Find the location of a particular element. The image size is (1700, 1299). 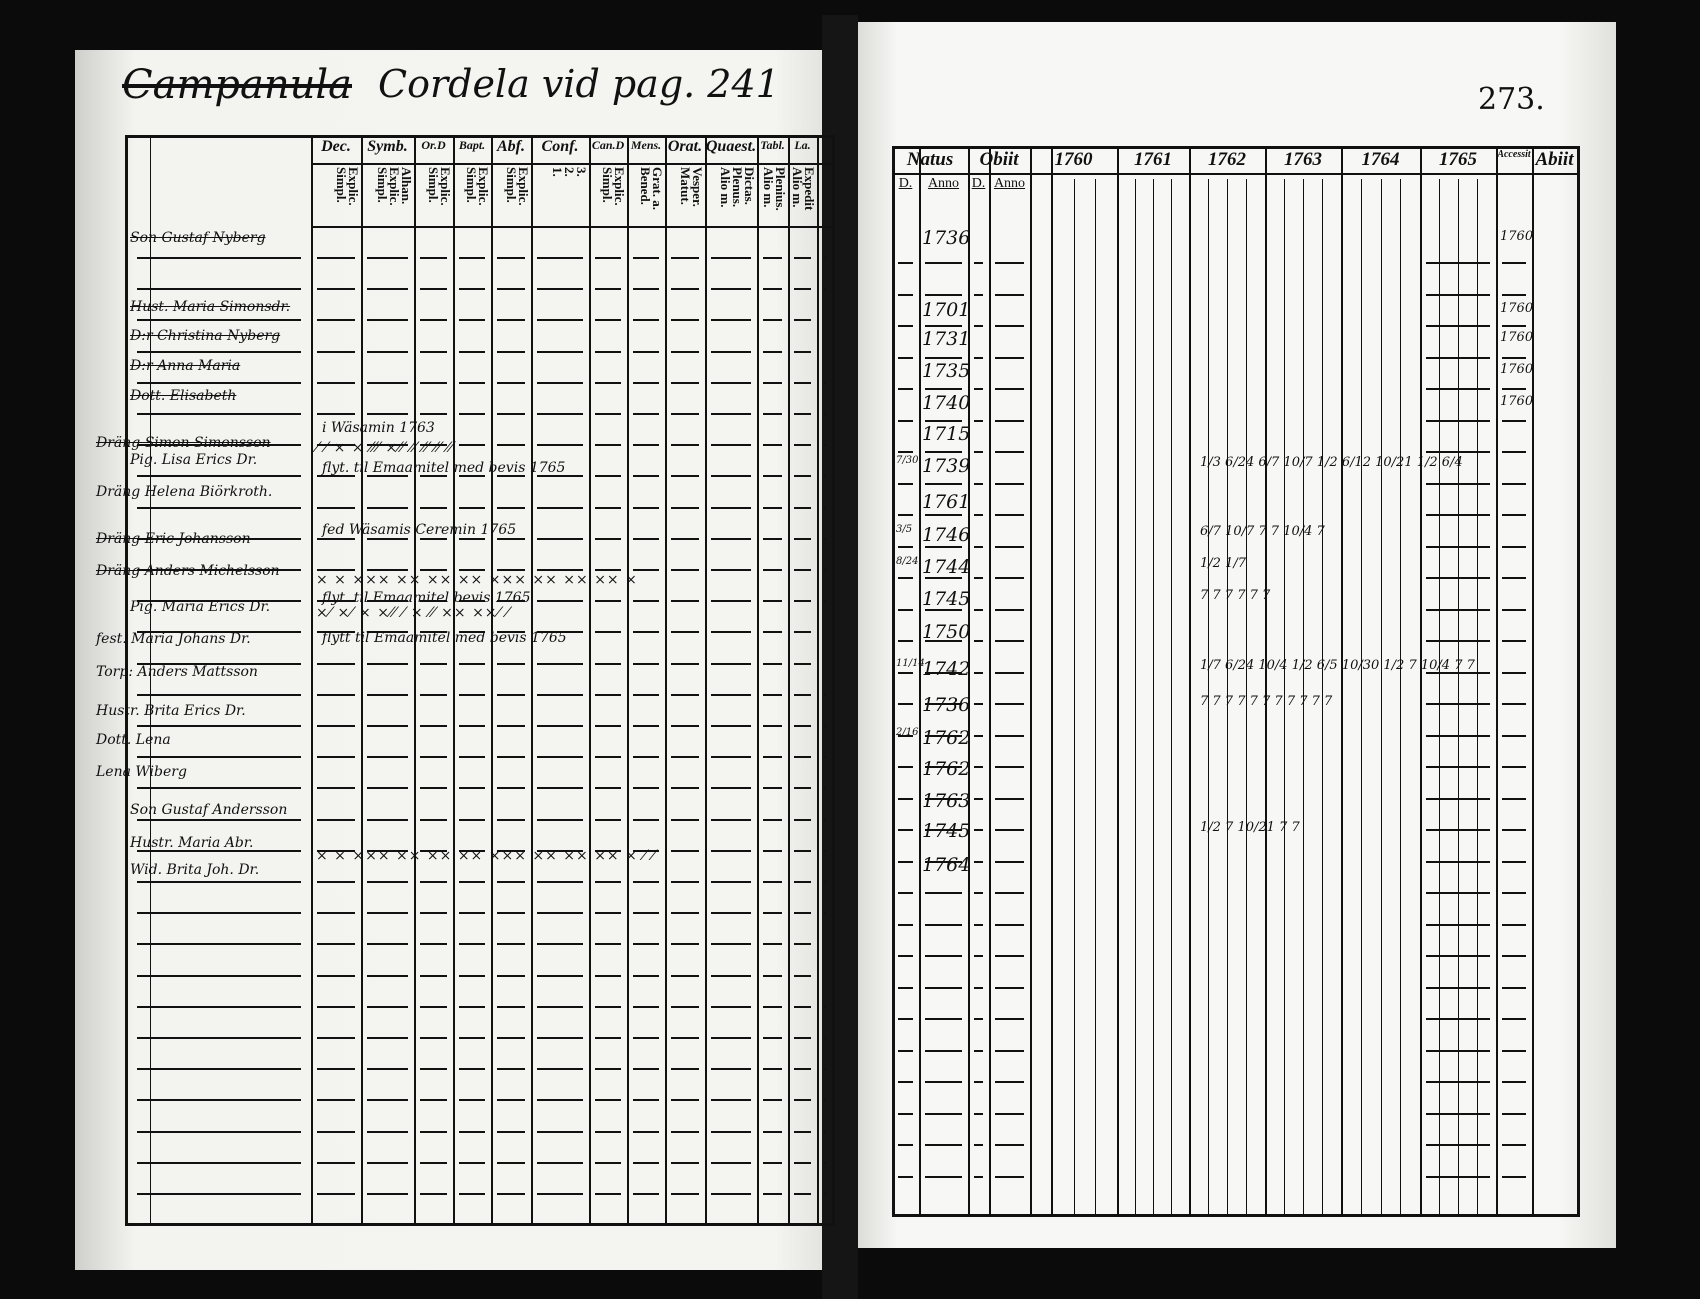

column-header: Abiit is located at coordinates (1554, 159).